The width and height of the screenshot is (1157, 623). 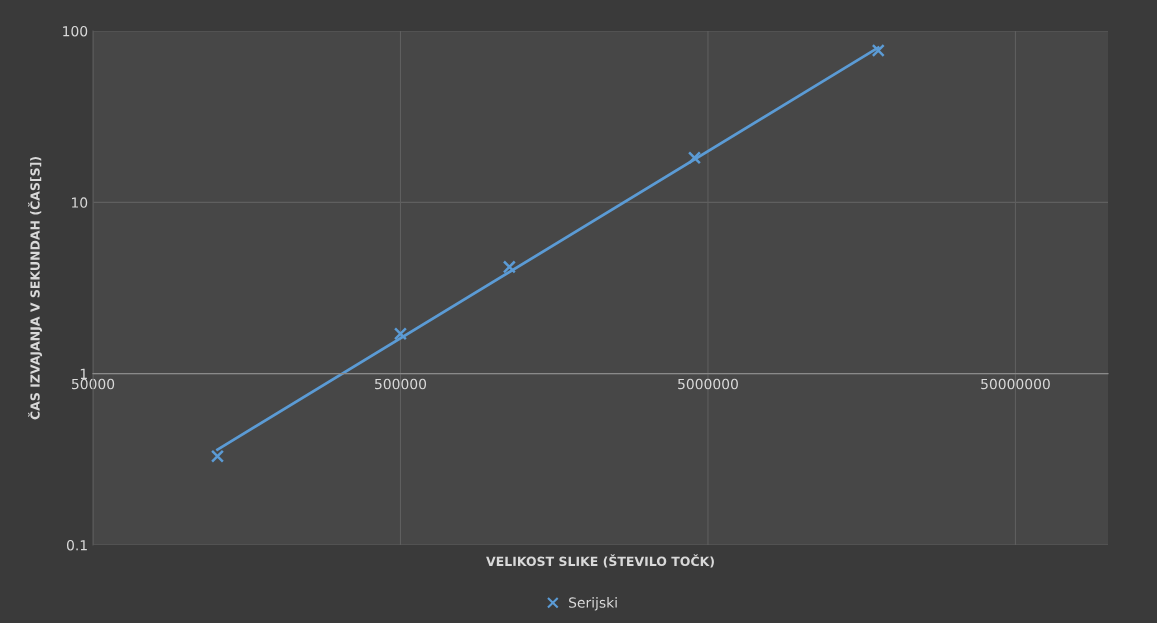 I want to click on y-tick-label: 1, so click(x=83, y=373).